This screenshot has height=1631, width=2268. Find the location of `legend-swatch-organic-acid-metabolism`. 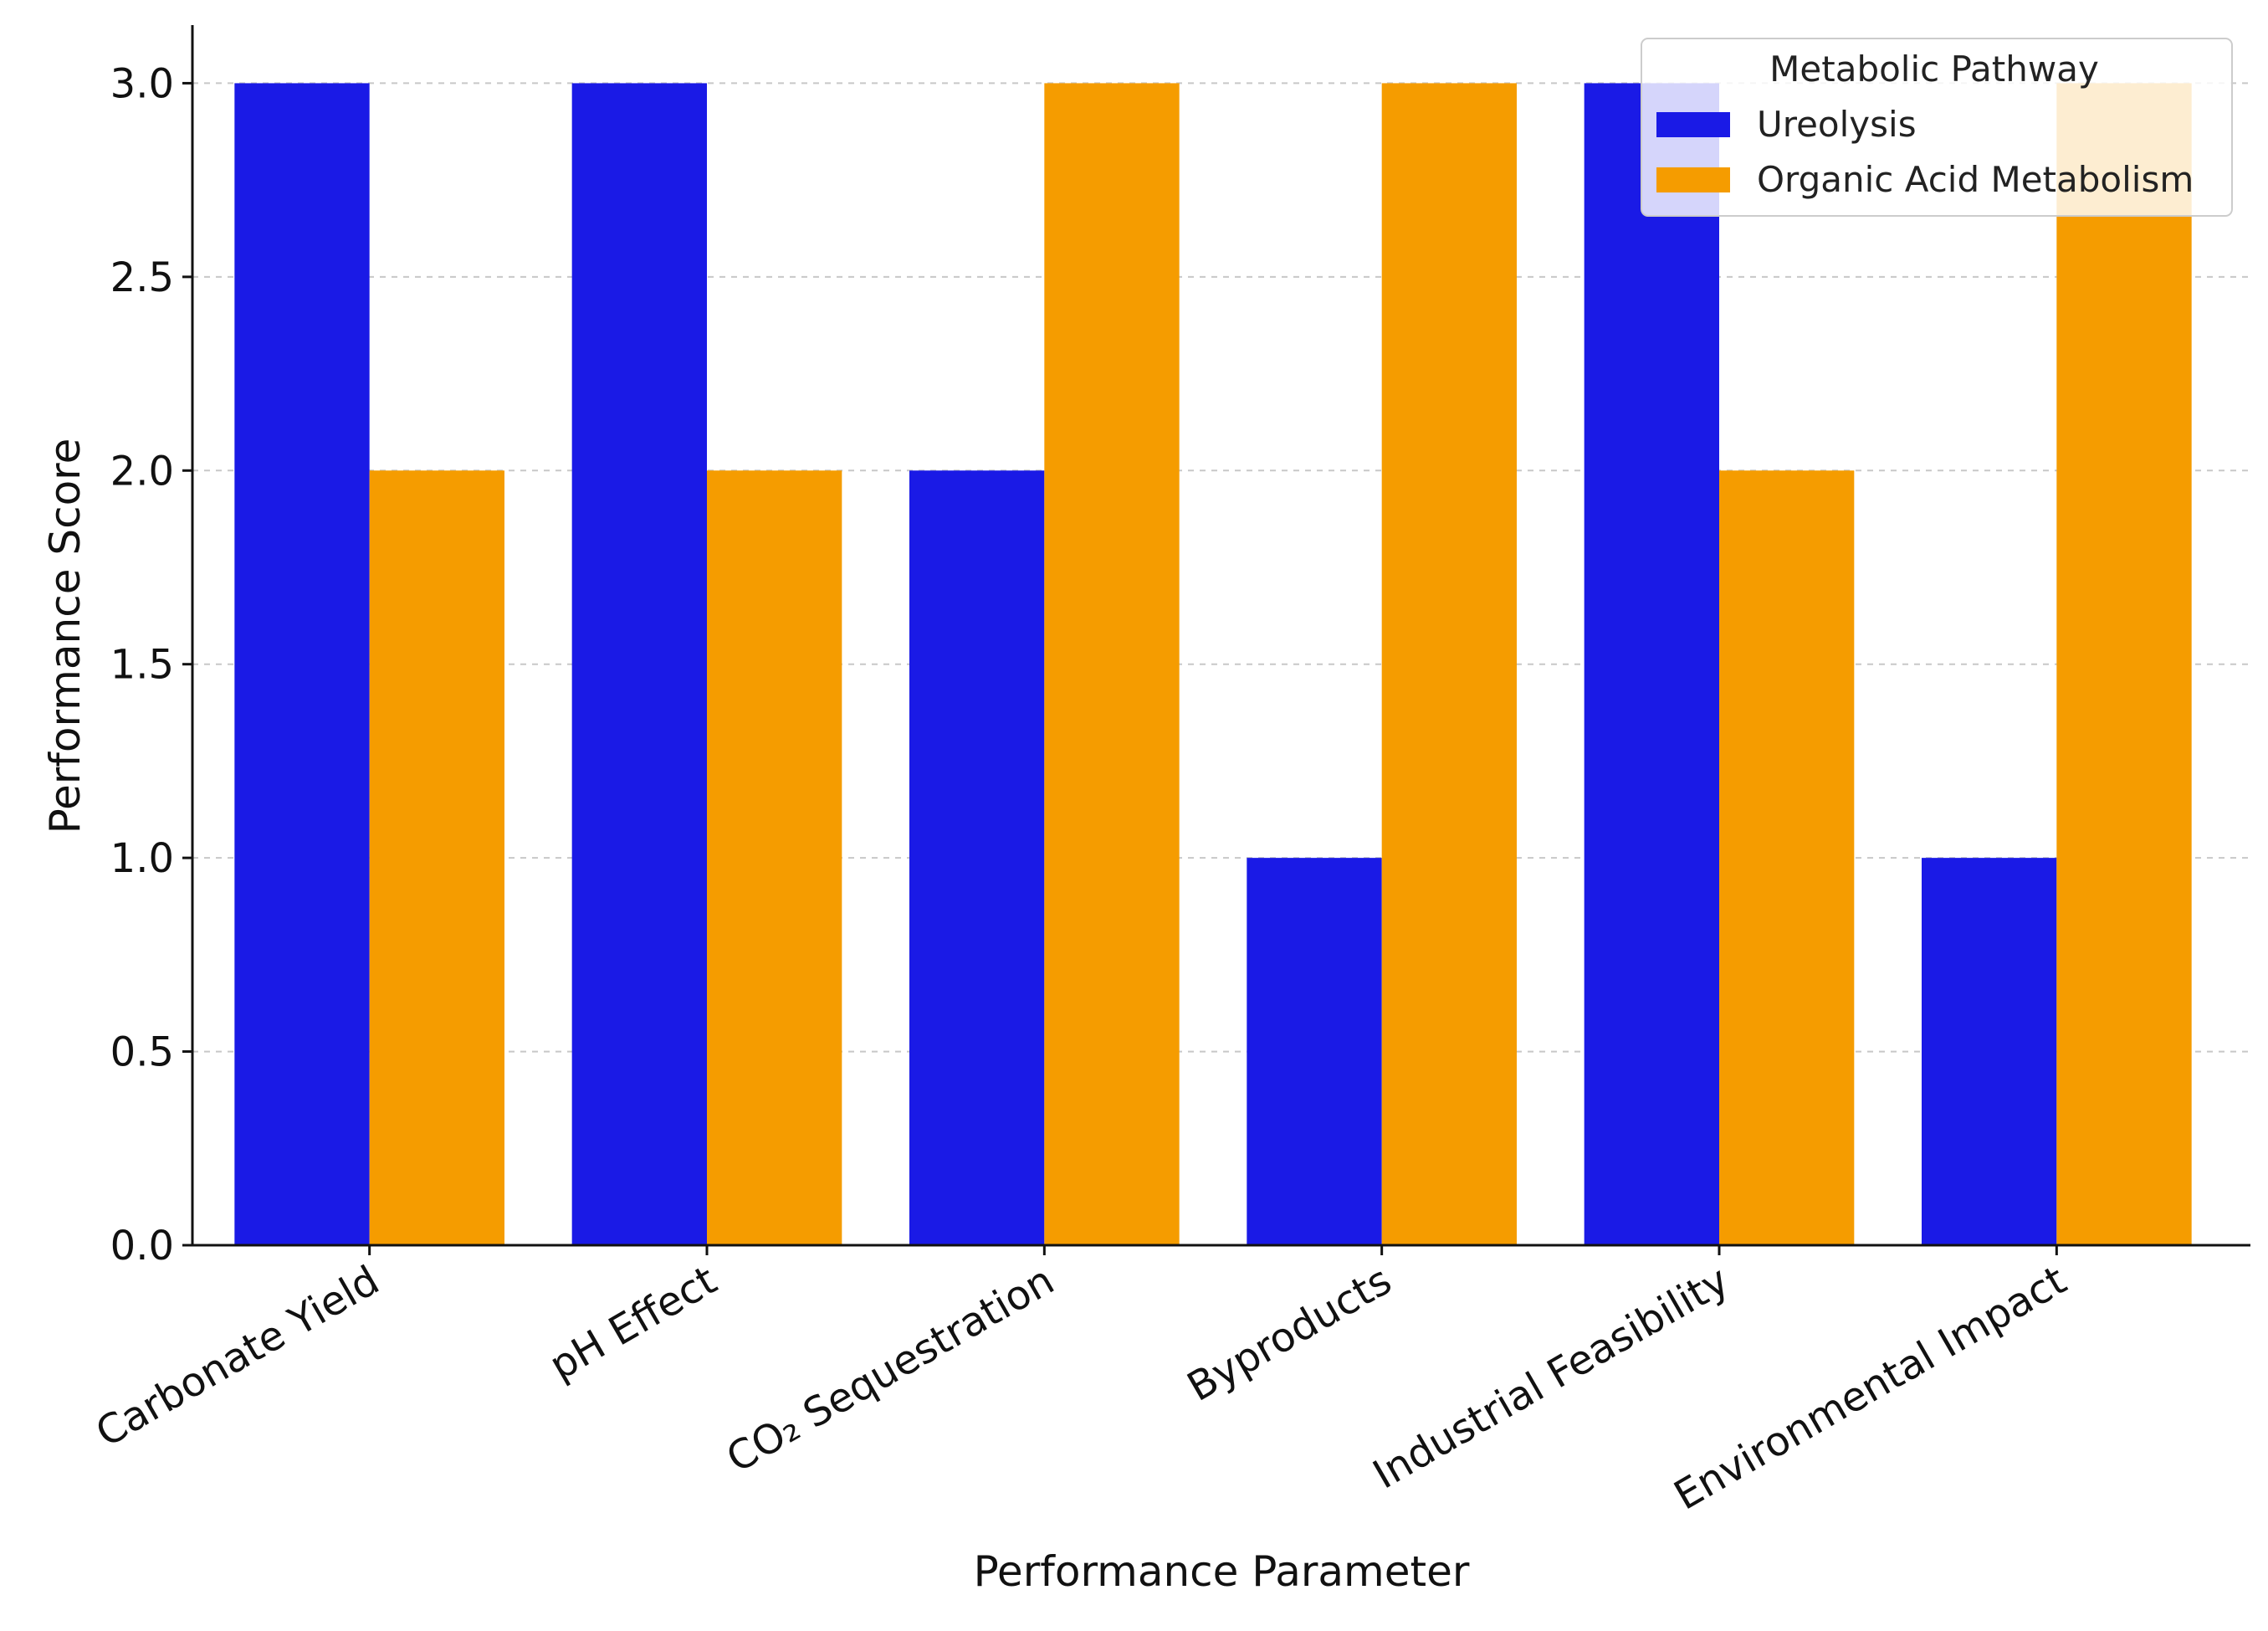

legend-swatch-organic-acid-metabolism is located at coordinates (1693, 179).